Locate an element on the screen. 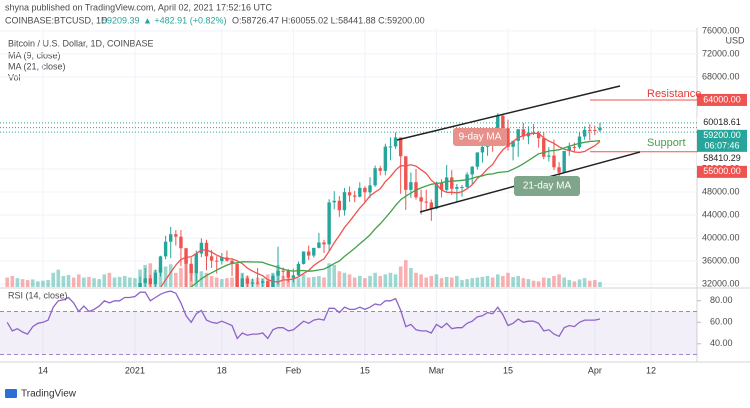 This screenshot has width=750, height=408. annotation-box is located at coordinates (480, 137).